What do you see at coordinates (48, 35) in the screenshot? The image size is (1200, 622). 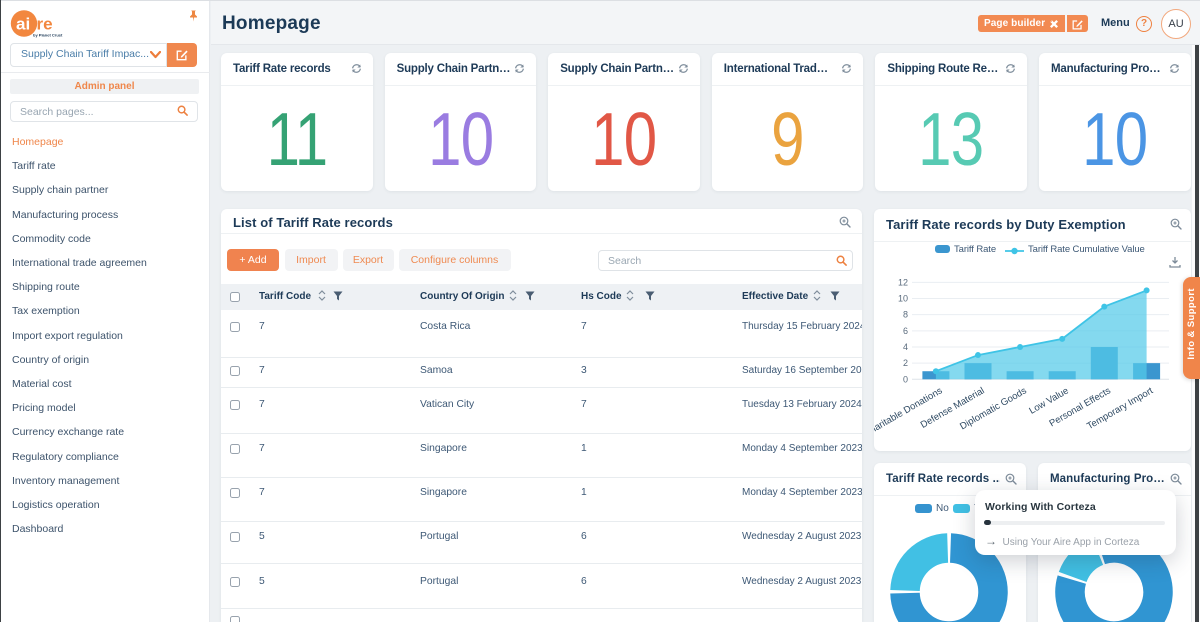 I see `svg-text: by Planet Crust` at bounding box center [48, 35].